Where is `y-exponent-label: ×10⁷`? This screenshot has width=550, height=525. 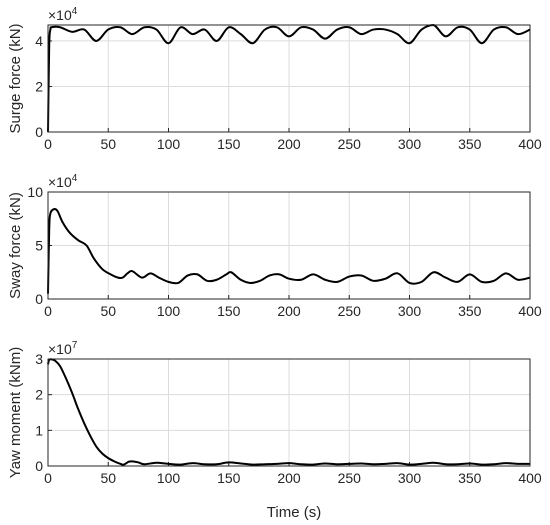 y-exponent-label: ×10⁷ is located at coordinates (63, 348).